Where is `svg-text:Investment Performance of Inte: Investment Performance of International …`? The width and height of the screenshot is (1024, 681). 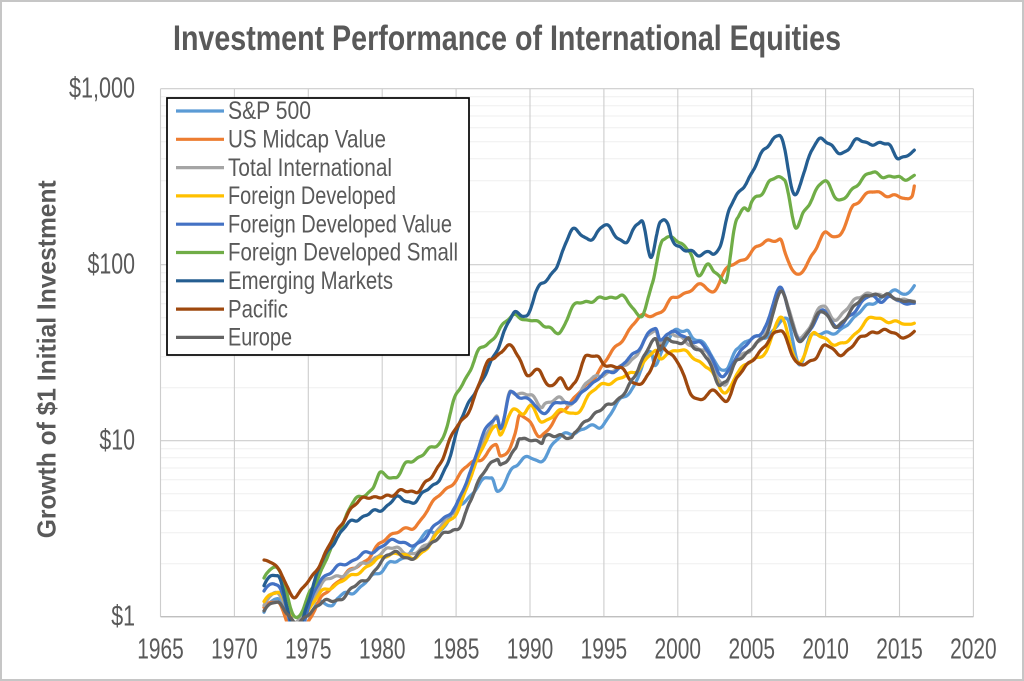
svg-text:Investment Performance of Inte: Investment Performance of International … is located at coordinates (507, 38).